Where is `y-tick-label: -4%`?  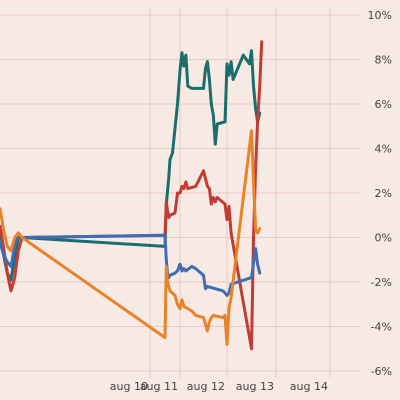
y-tick-label: -4% is located at coordinates (381, 327).